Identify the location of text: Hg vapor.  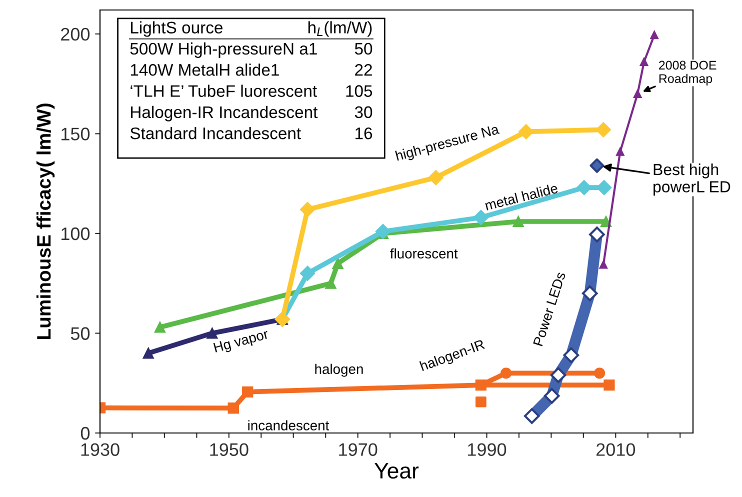
(241, 342).